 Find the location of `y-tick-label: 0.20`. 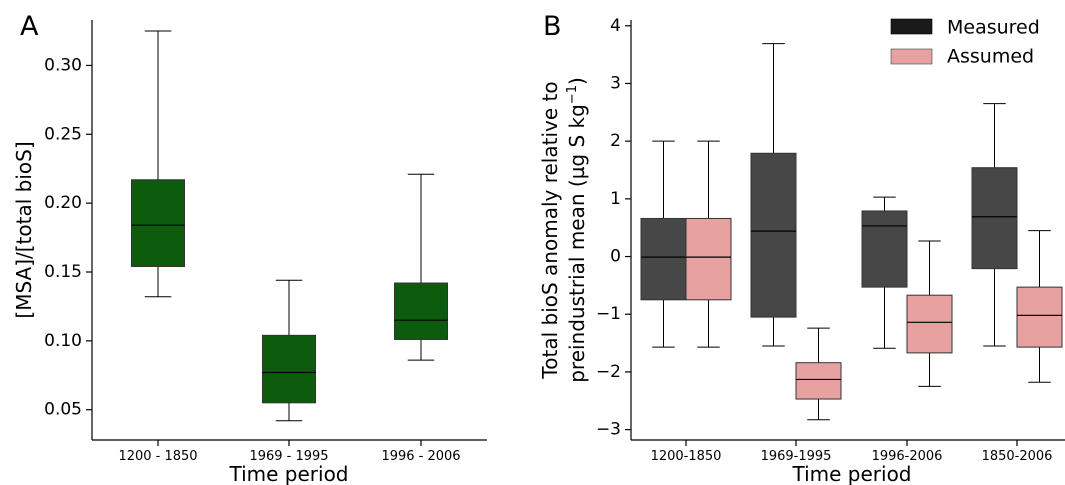

y-tick-label: 0.20 is located at coordinates (63, 203).